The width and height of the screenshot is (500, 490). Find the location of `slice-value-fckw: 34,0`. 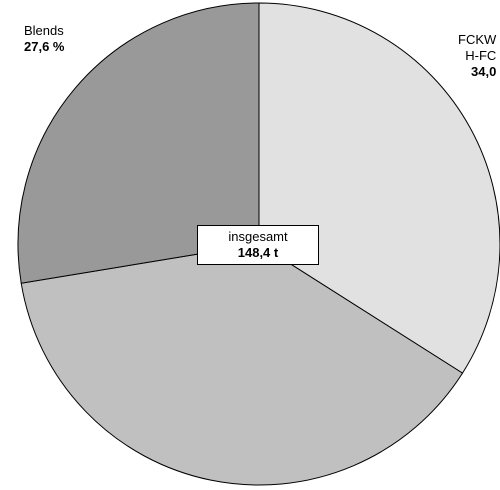

slice-value-fckw: 34,0 is located at coordinates (484, 71).